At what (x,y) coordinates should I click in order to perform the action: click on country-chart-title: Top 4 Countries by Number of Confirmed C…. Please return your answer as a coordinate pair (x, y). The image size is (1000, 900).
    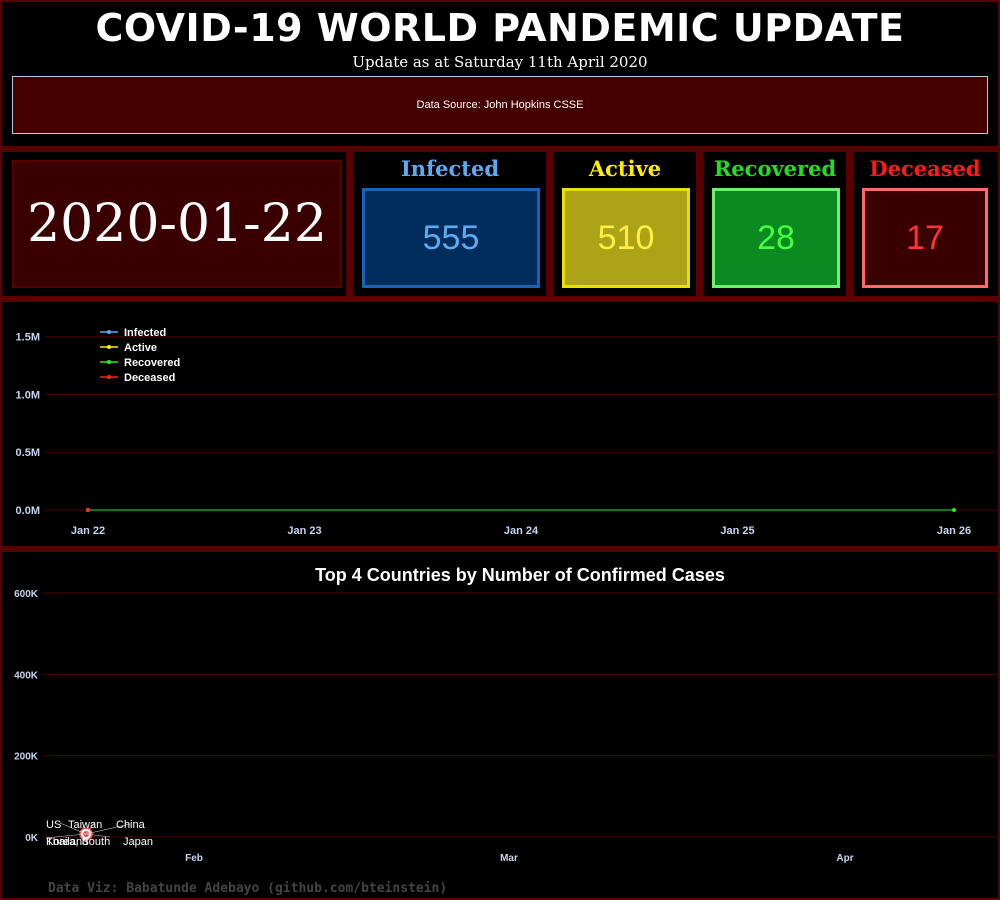
    Looking at the image, I should click on (520, 575).